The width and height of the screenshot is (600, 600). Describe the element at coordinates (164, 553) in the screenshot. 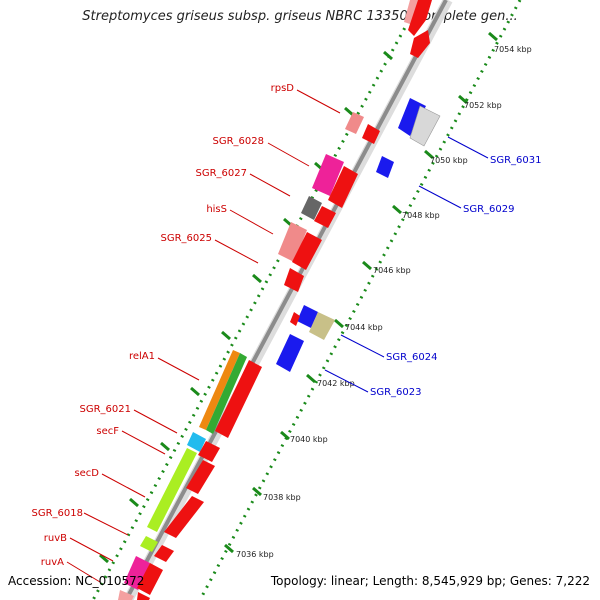

I see `gene-ruvB` at that location.